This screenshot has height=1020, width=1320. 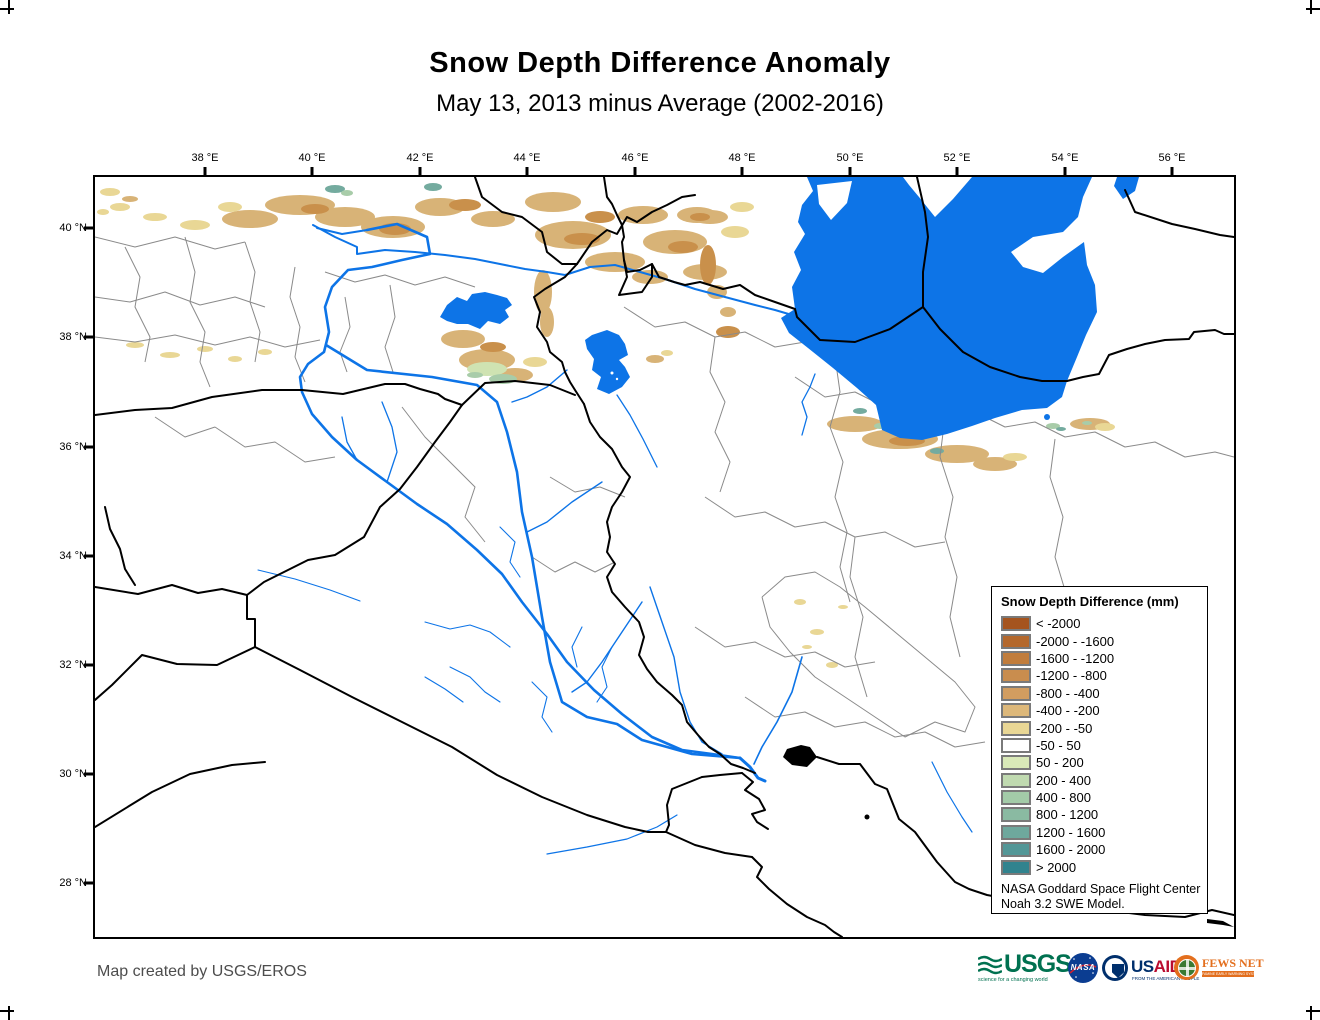 I want to click on legend-item: 50 - 200, so click(x=1104, y=762).